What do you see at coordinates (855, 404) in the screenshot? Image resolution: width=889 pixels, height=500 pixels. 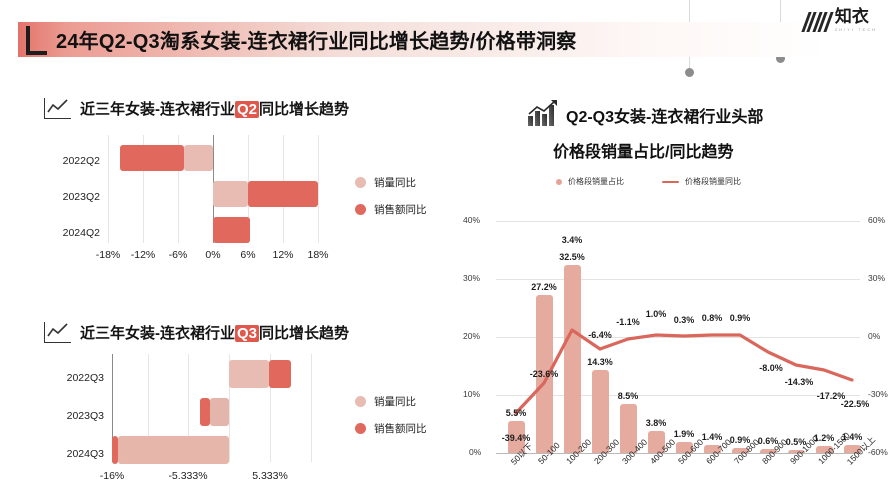 I see `line-label-12: -22.5%` at bounding box center [855, 404].